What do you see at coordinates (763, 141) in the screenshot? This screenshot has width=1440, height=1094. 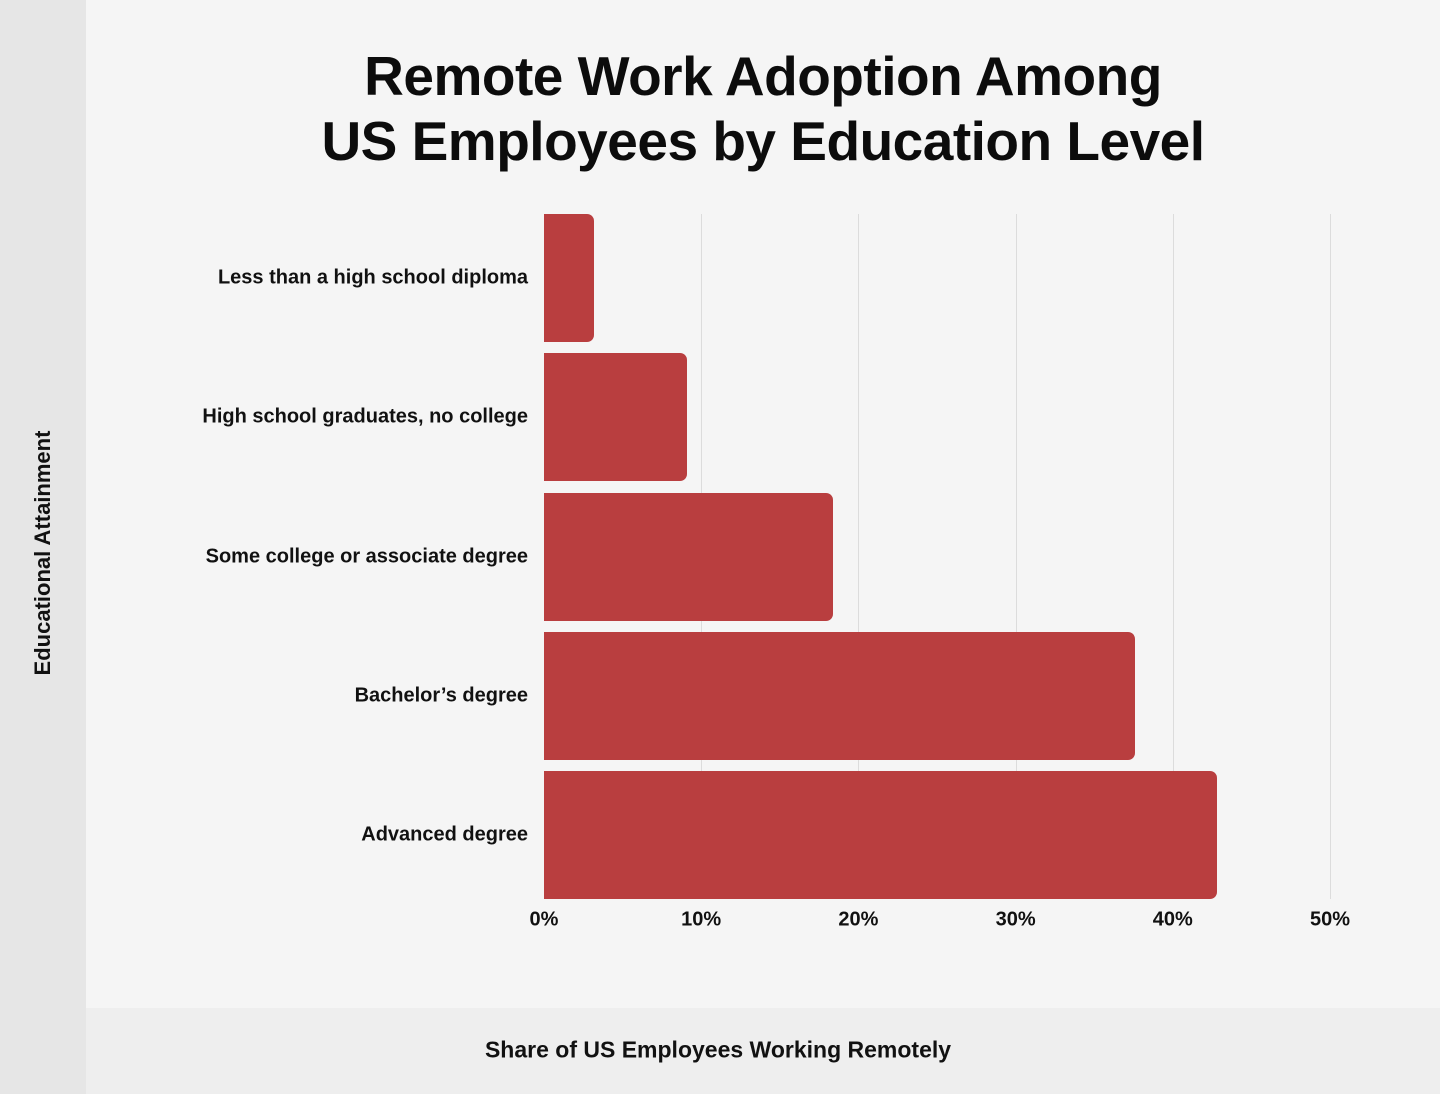 I see `chart-title-line-2: US Employees by Education Level` at bounding box center [763, 141].